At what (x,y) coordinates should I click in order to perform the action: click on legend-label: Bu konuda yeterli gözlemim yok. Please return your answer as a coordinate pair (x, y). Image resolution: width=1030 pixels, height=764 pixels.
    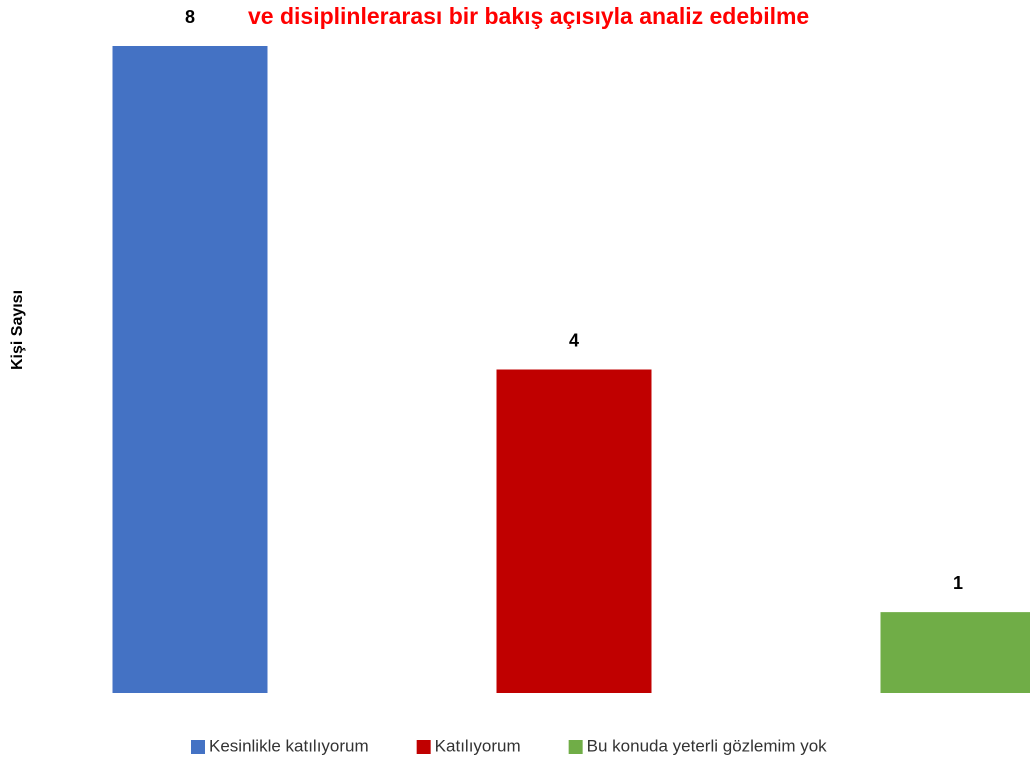
    Looking at the image, I should click on (707, 745).